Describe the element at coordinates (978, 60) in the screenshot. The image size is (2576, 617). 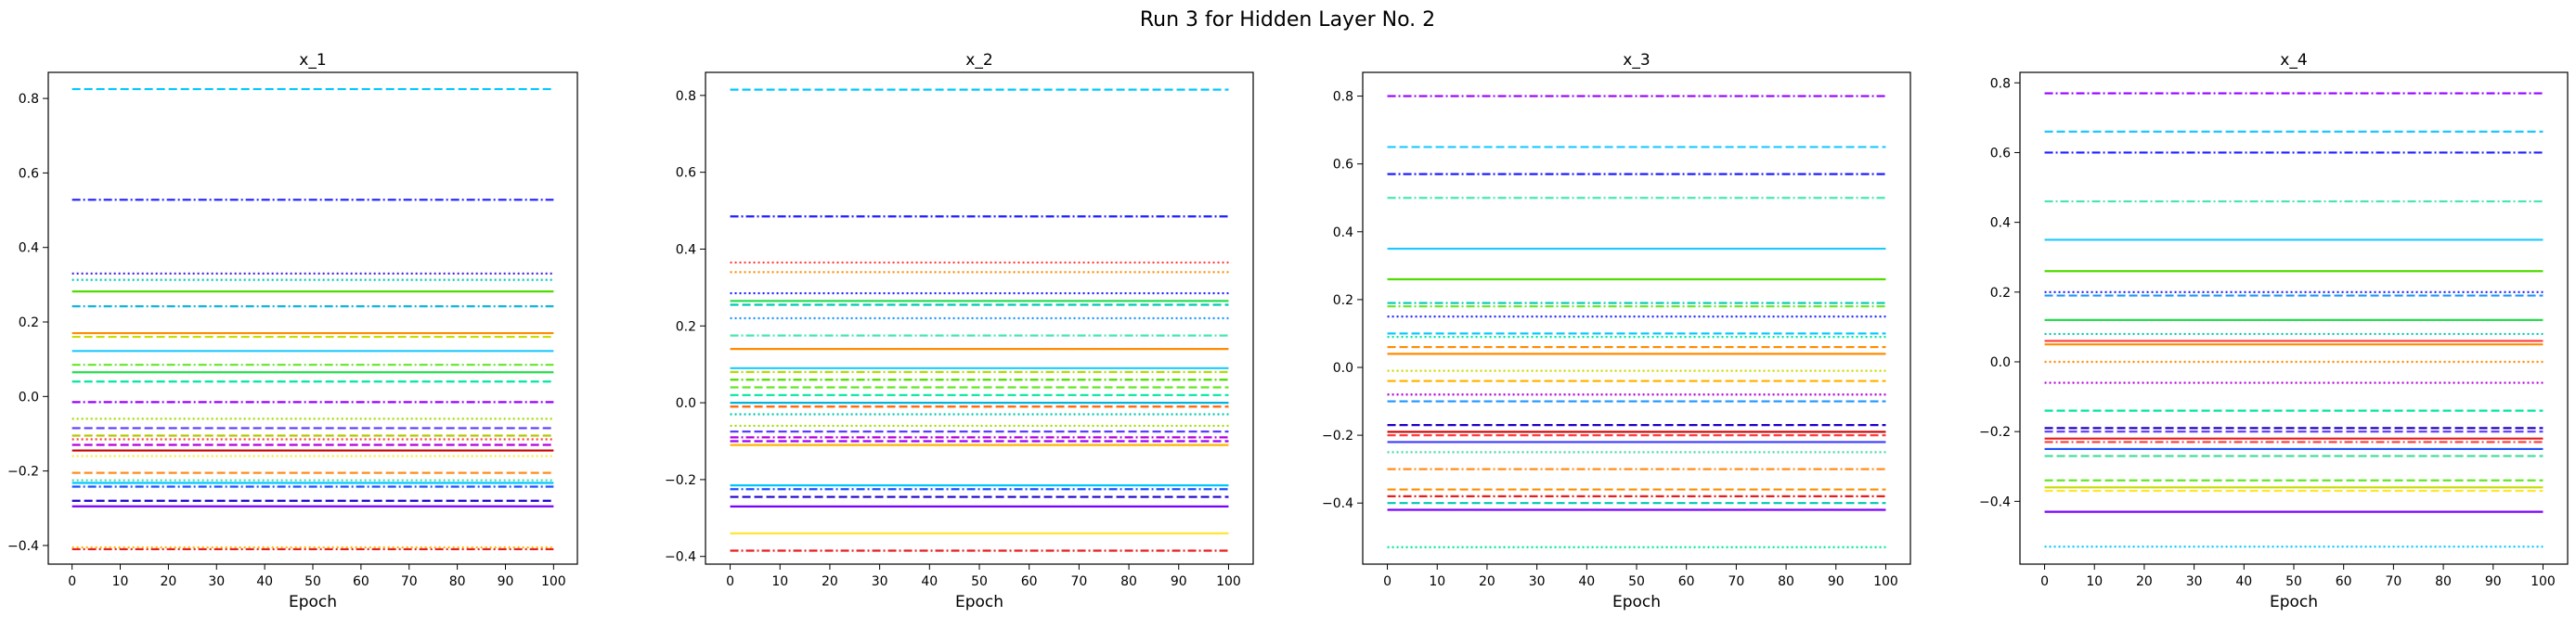
I see `subplot-title: x_2` at that location.